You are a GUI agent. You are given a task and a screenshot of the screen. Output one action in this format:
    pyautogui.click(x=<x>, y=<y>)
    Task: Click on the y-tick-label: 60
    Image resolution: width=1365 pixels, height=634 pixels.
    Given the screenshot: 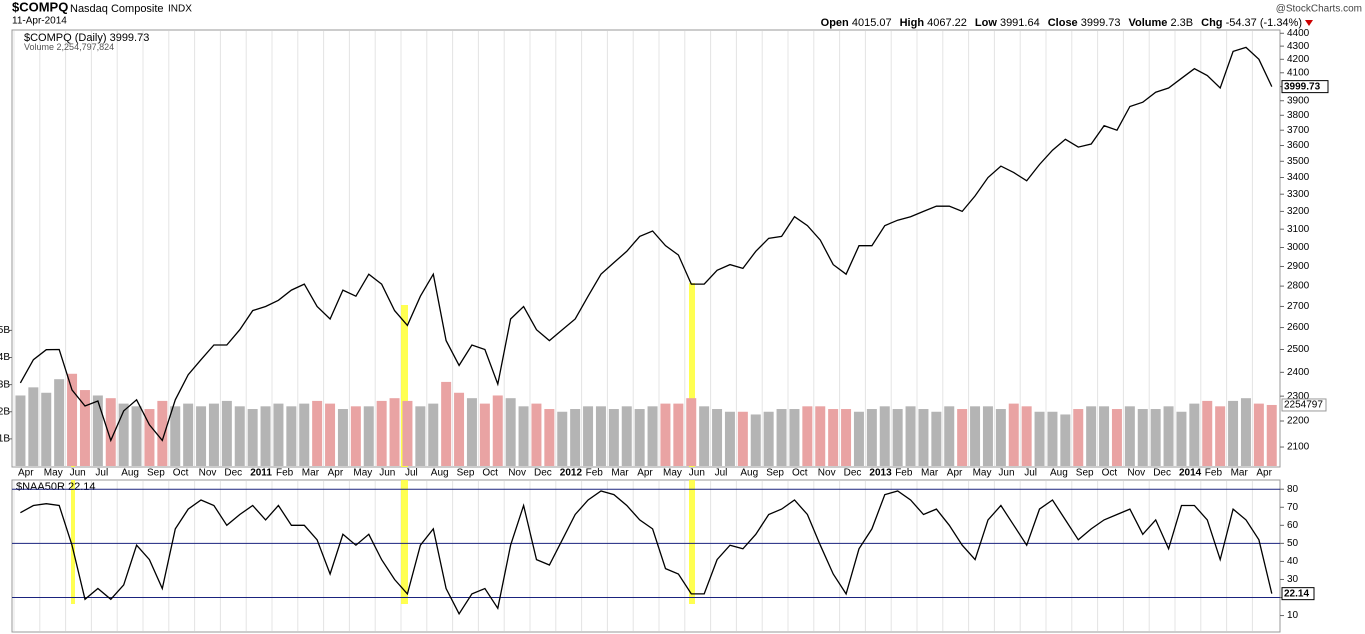 What is the action you would take?
    pyautogui.click(x=1293, y=525)
    